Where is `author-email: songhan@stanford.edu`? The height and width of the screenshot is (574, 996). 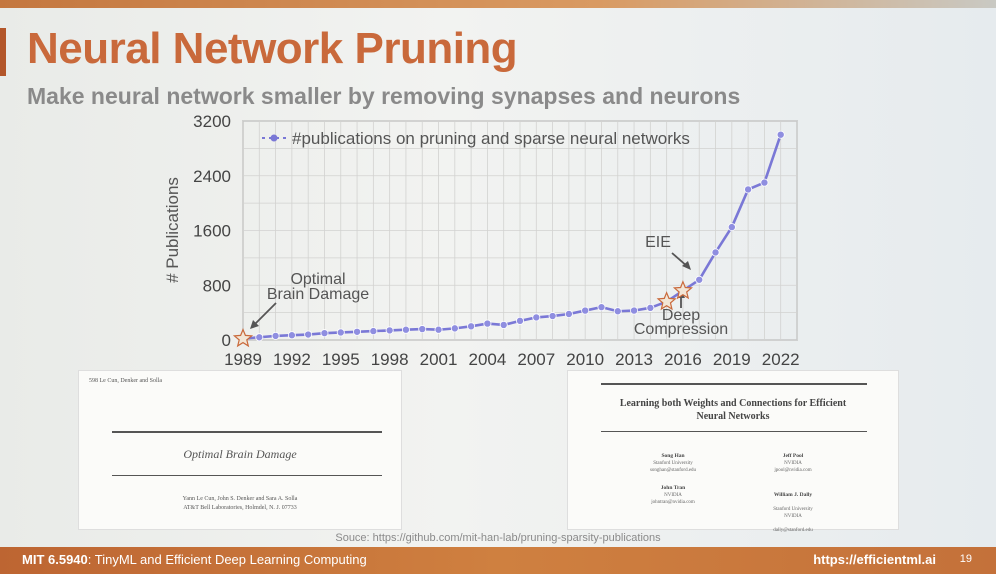
author-email: songhan@stanford.edu is located at coordinates (673, 470).